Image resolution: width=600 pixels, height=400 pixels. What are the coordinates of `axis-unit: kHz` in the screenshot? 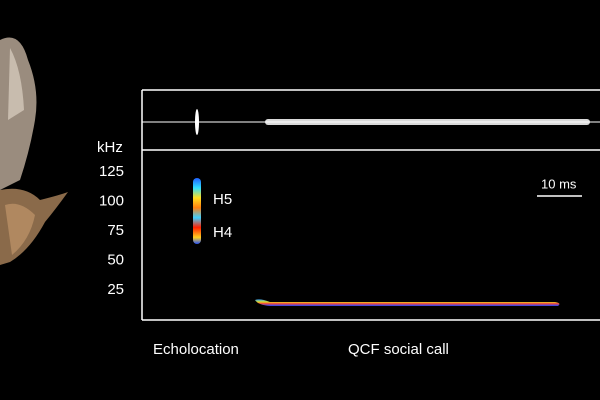 It's located at (110, 147).